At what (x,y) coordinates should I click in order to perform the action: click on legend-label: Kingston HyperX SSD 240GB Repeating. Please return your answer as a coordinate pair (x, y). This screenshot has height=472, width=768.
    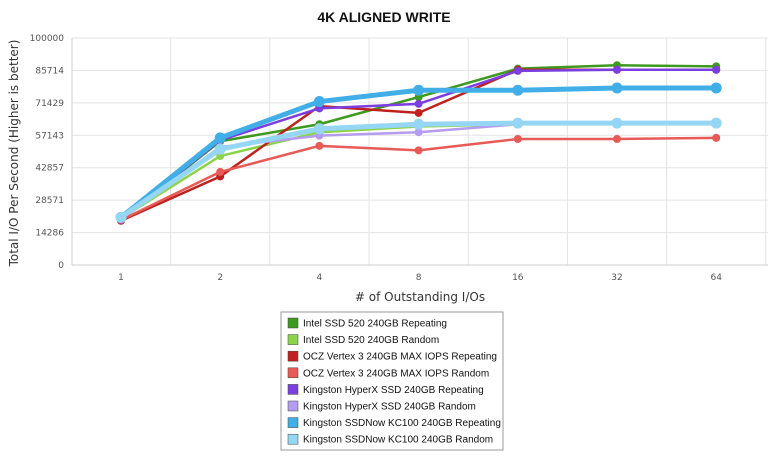
    Looking at the image, I should click on (393, 390).